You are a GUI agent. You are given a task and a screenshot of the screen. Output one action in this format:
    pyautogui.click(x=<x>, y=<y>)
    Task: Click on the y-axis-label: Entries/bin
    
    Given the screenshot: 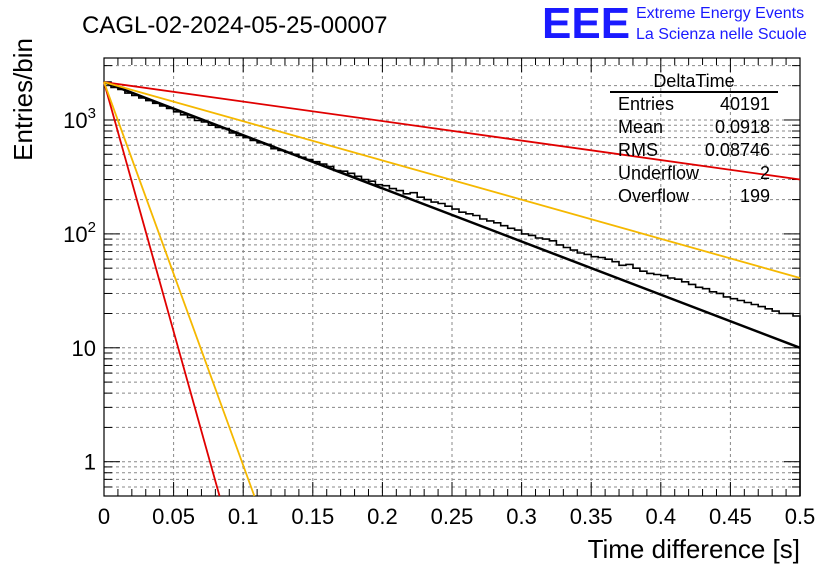 What is the action you would take?
    pyautogui.click(x=23, y=99)
    